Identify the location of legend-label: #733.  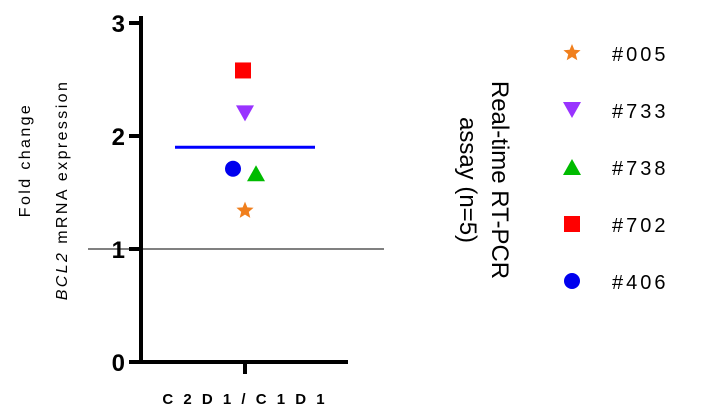
(640, 112).